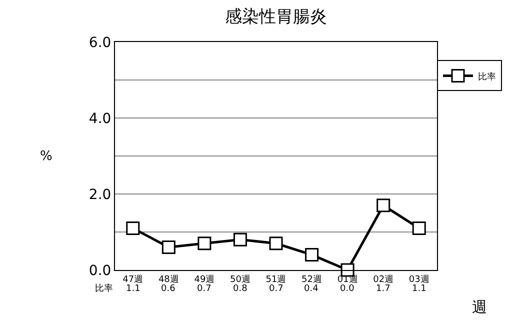  Describe the element at coordinates (276, 279) in the screenshot. I see `x-tick-label: 51週` at that location.